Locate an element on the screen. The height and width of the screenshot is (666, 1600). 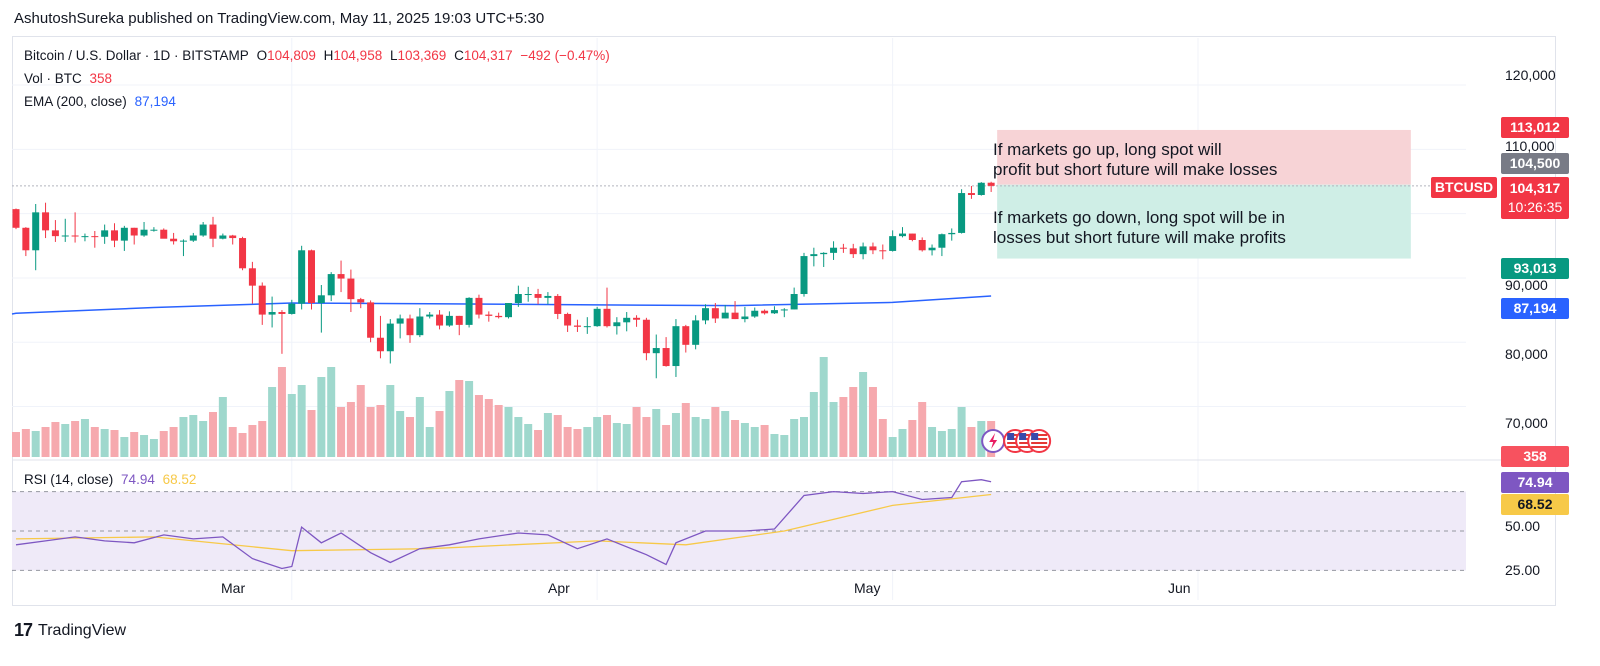
annotation-up-line-1: If markets go up, long spot will is located at coordinates (1107, 149).